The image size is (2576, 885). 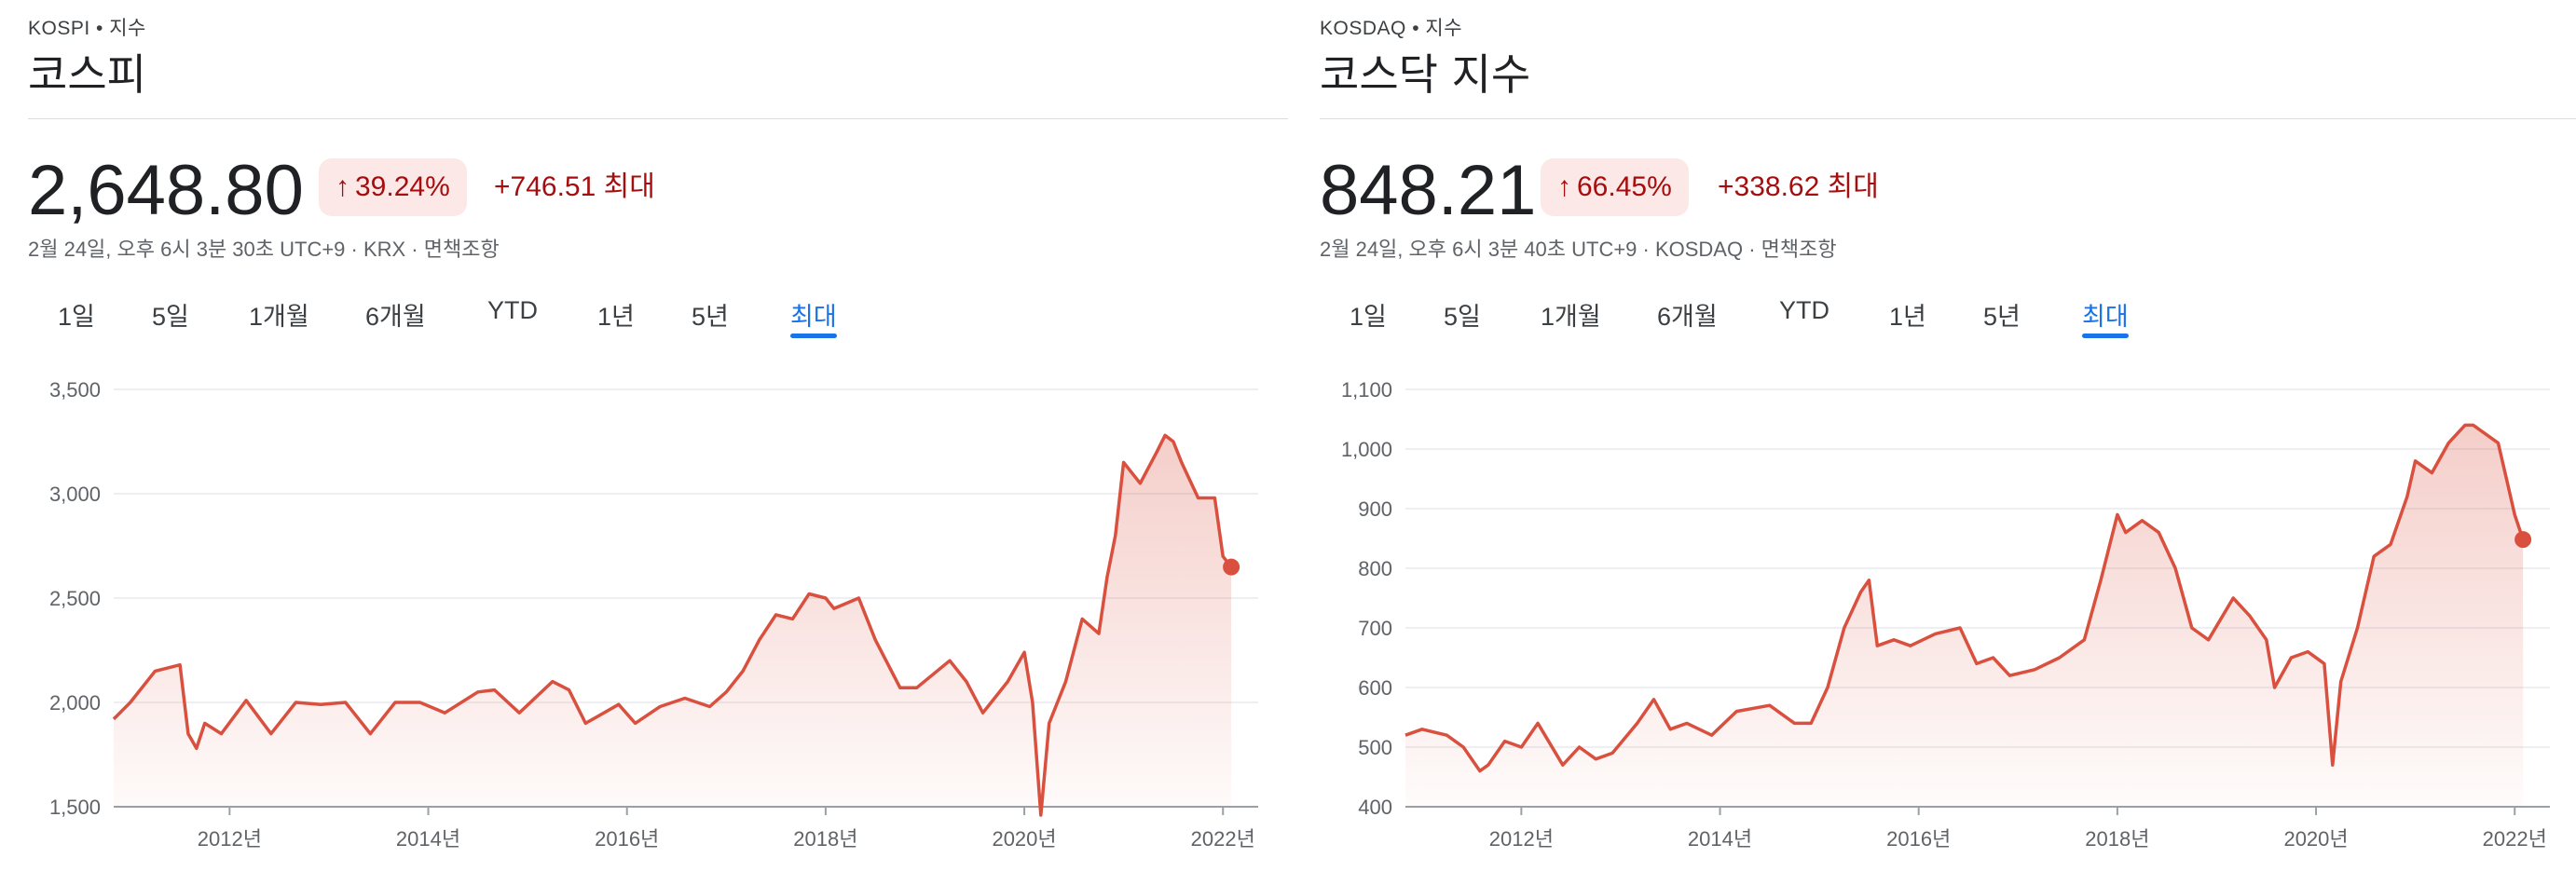 I want to click on y-tick-label: 400, so click(x=1375, y=808).